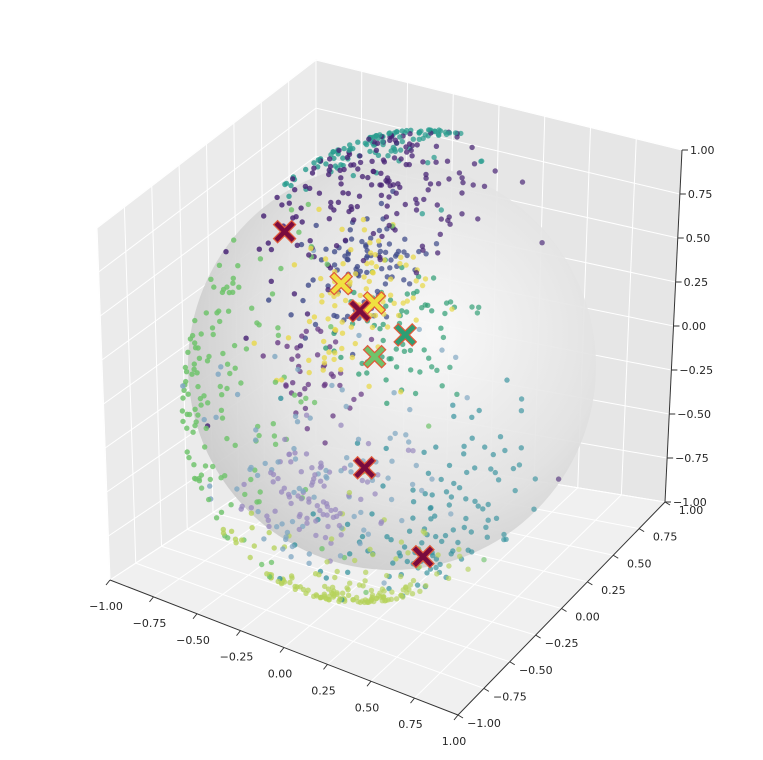 This screenshot has width=763, height=760. What do you see at coordinates (564, 610) in the screenshot?
I see `y-tick-mark` at bounding box center [564, 610].